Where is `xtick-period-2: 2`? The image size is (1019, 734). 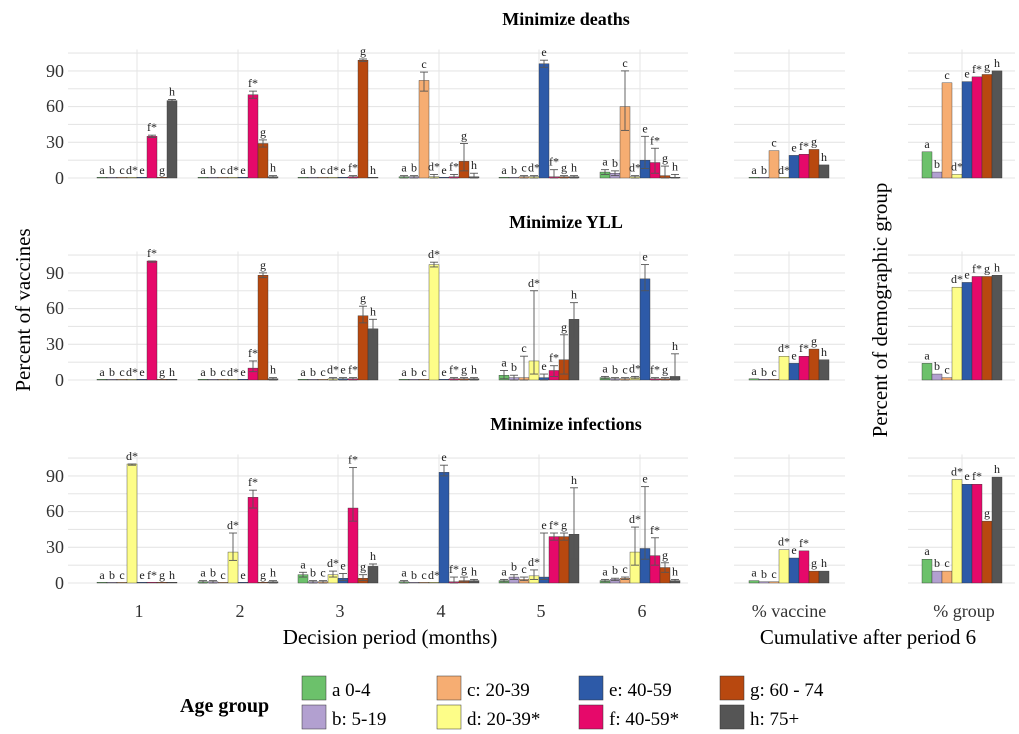 xtick-period-2: 2 is located at coordinates (240, 611).